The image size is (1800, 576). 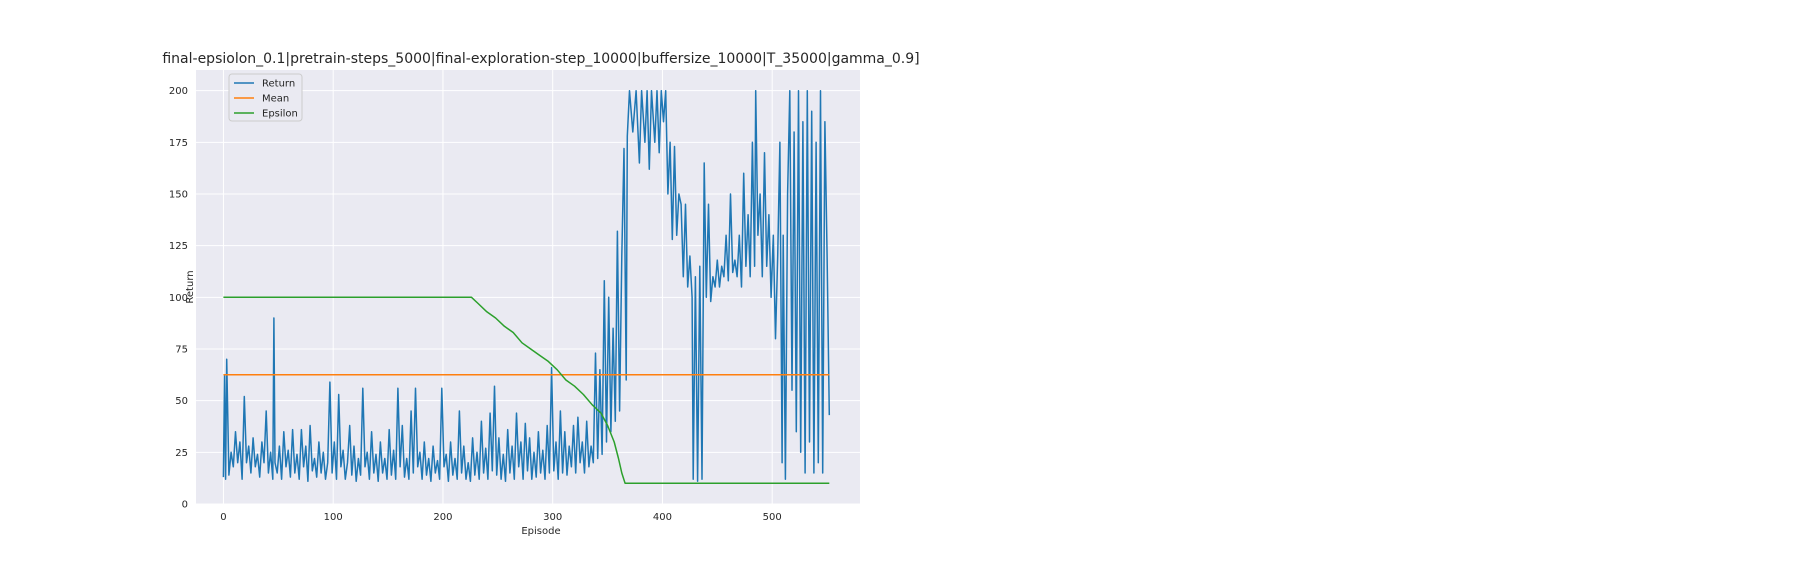 What do you see at coordinates (275, 99) in the screenshot?
I see `legend-label: Mean` at bounding box center [275, 99].